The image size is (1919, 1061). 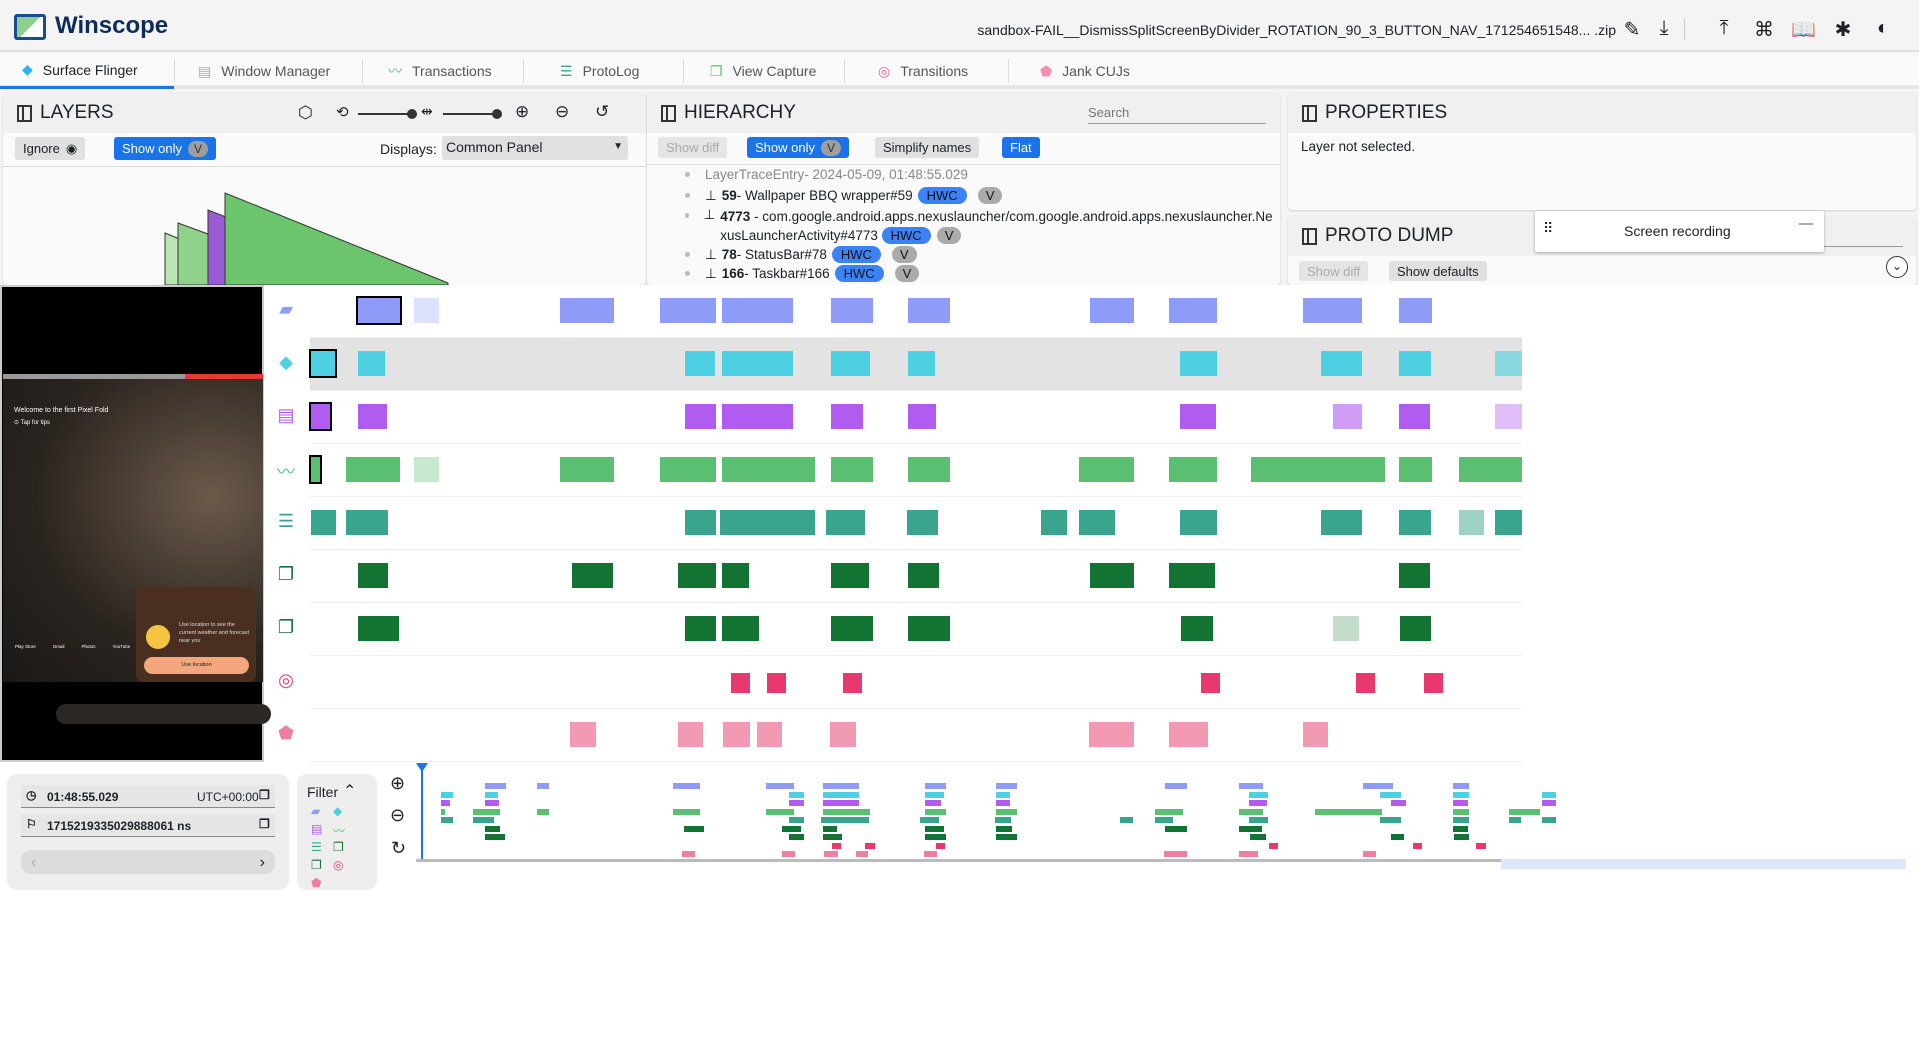 What do you see at coordinates (1177, 114) in the screenshot?
I see `hierarchy-search-input: Search` at bounding box center [1177, 114].